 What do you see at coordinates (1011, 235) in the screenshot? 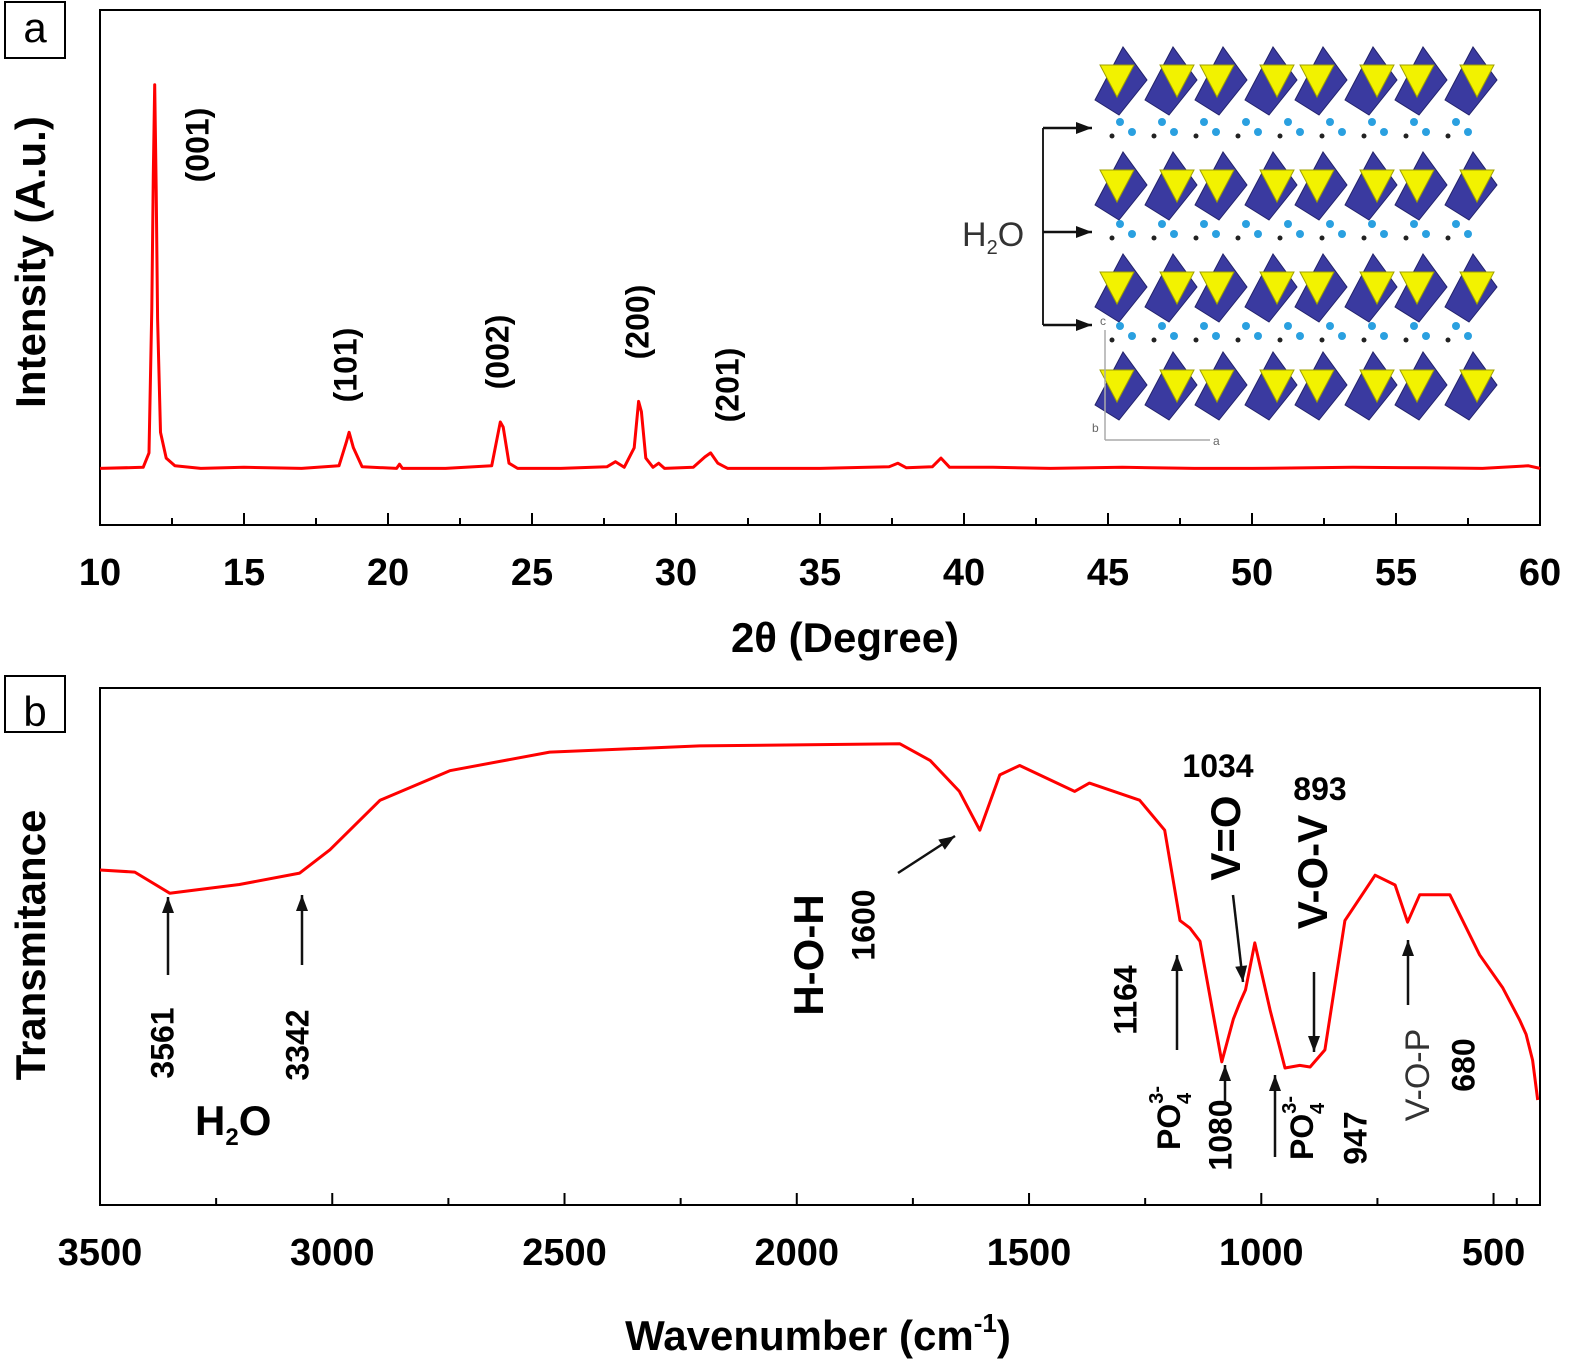
I see `text-part: O` at bounding box center [1011, 235].